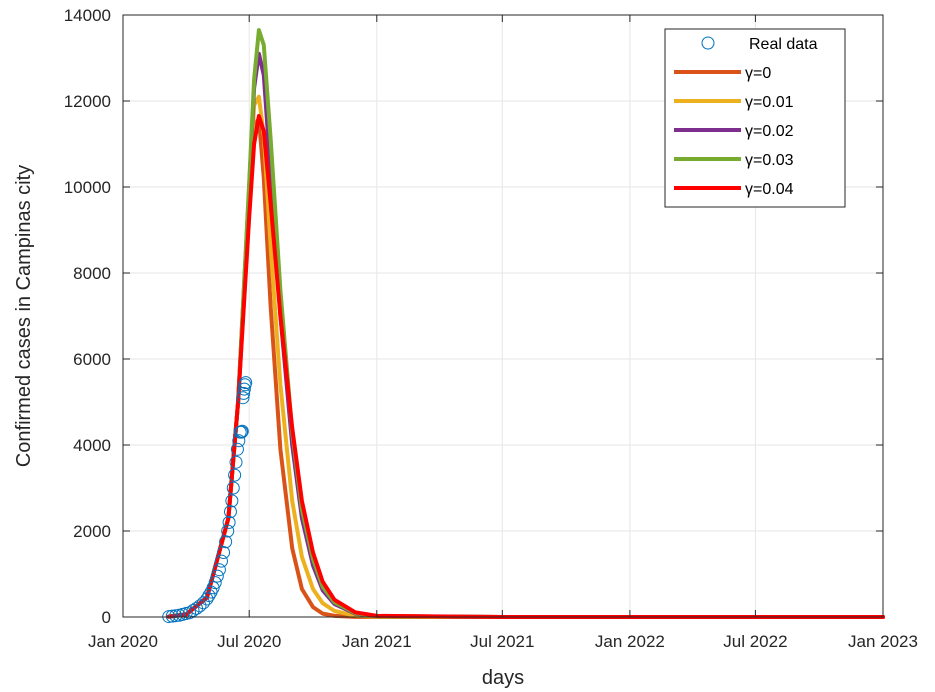  What do you see at coordinates (249, 641) in the screenshot?
I see `x-tick-label: Jul 2020` at bounding box center [249, 641].